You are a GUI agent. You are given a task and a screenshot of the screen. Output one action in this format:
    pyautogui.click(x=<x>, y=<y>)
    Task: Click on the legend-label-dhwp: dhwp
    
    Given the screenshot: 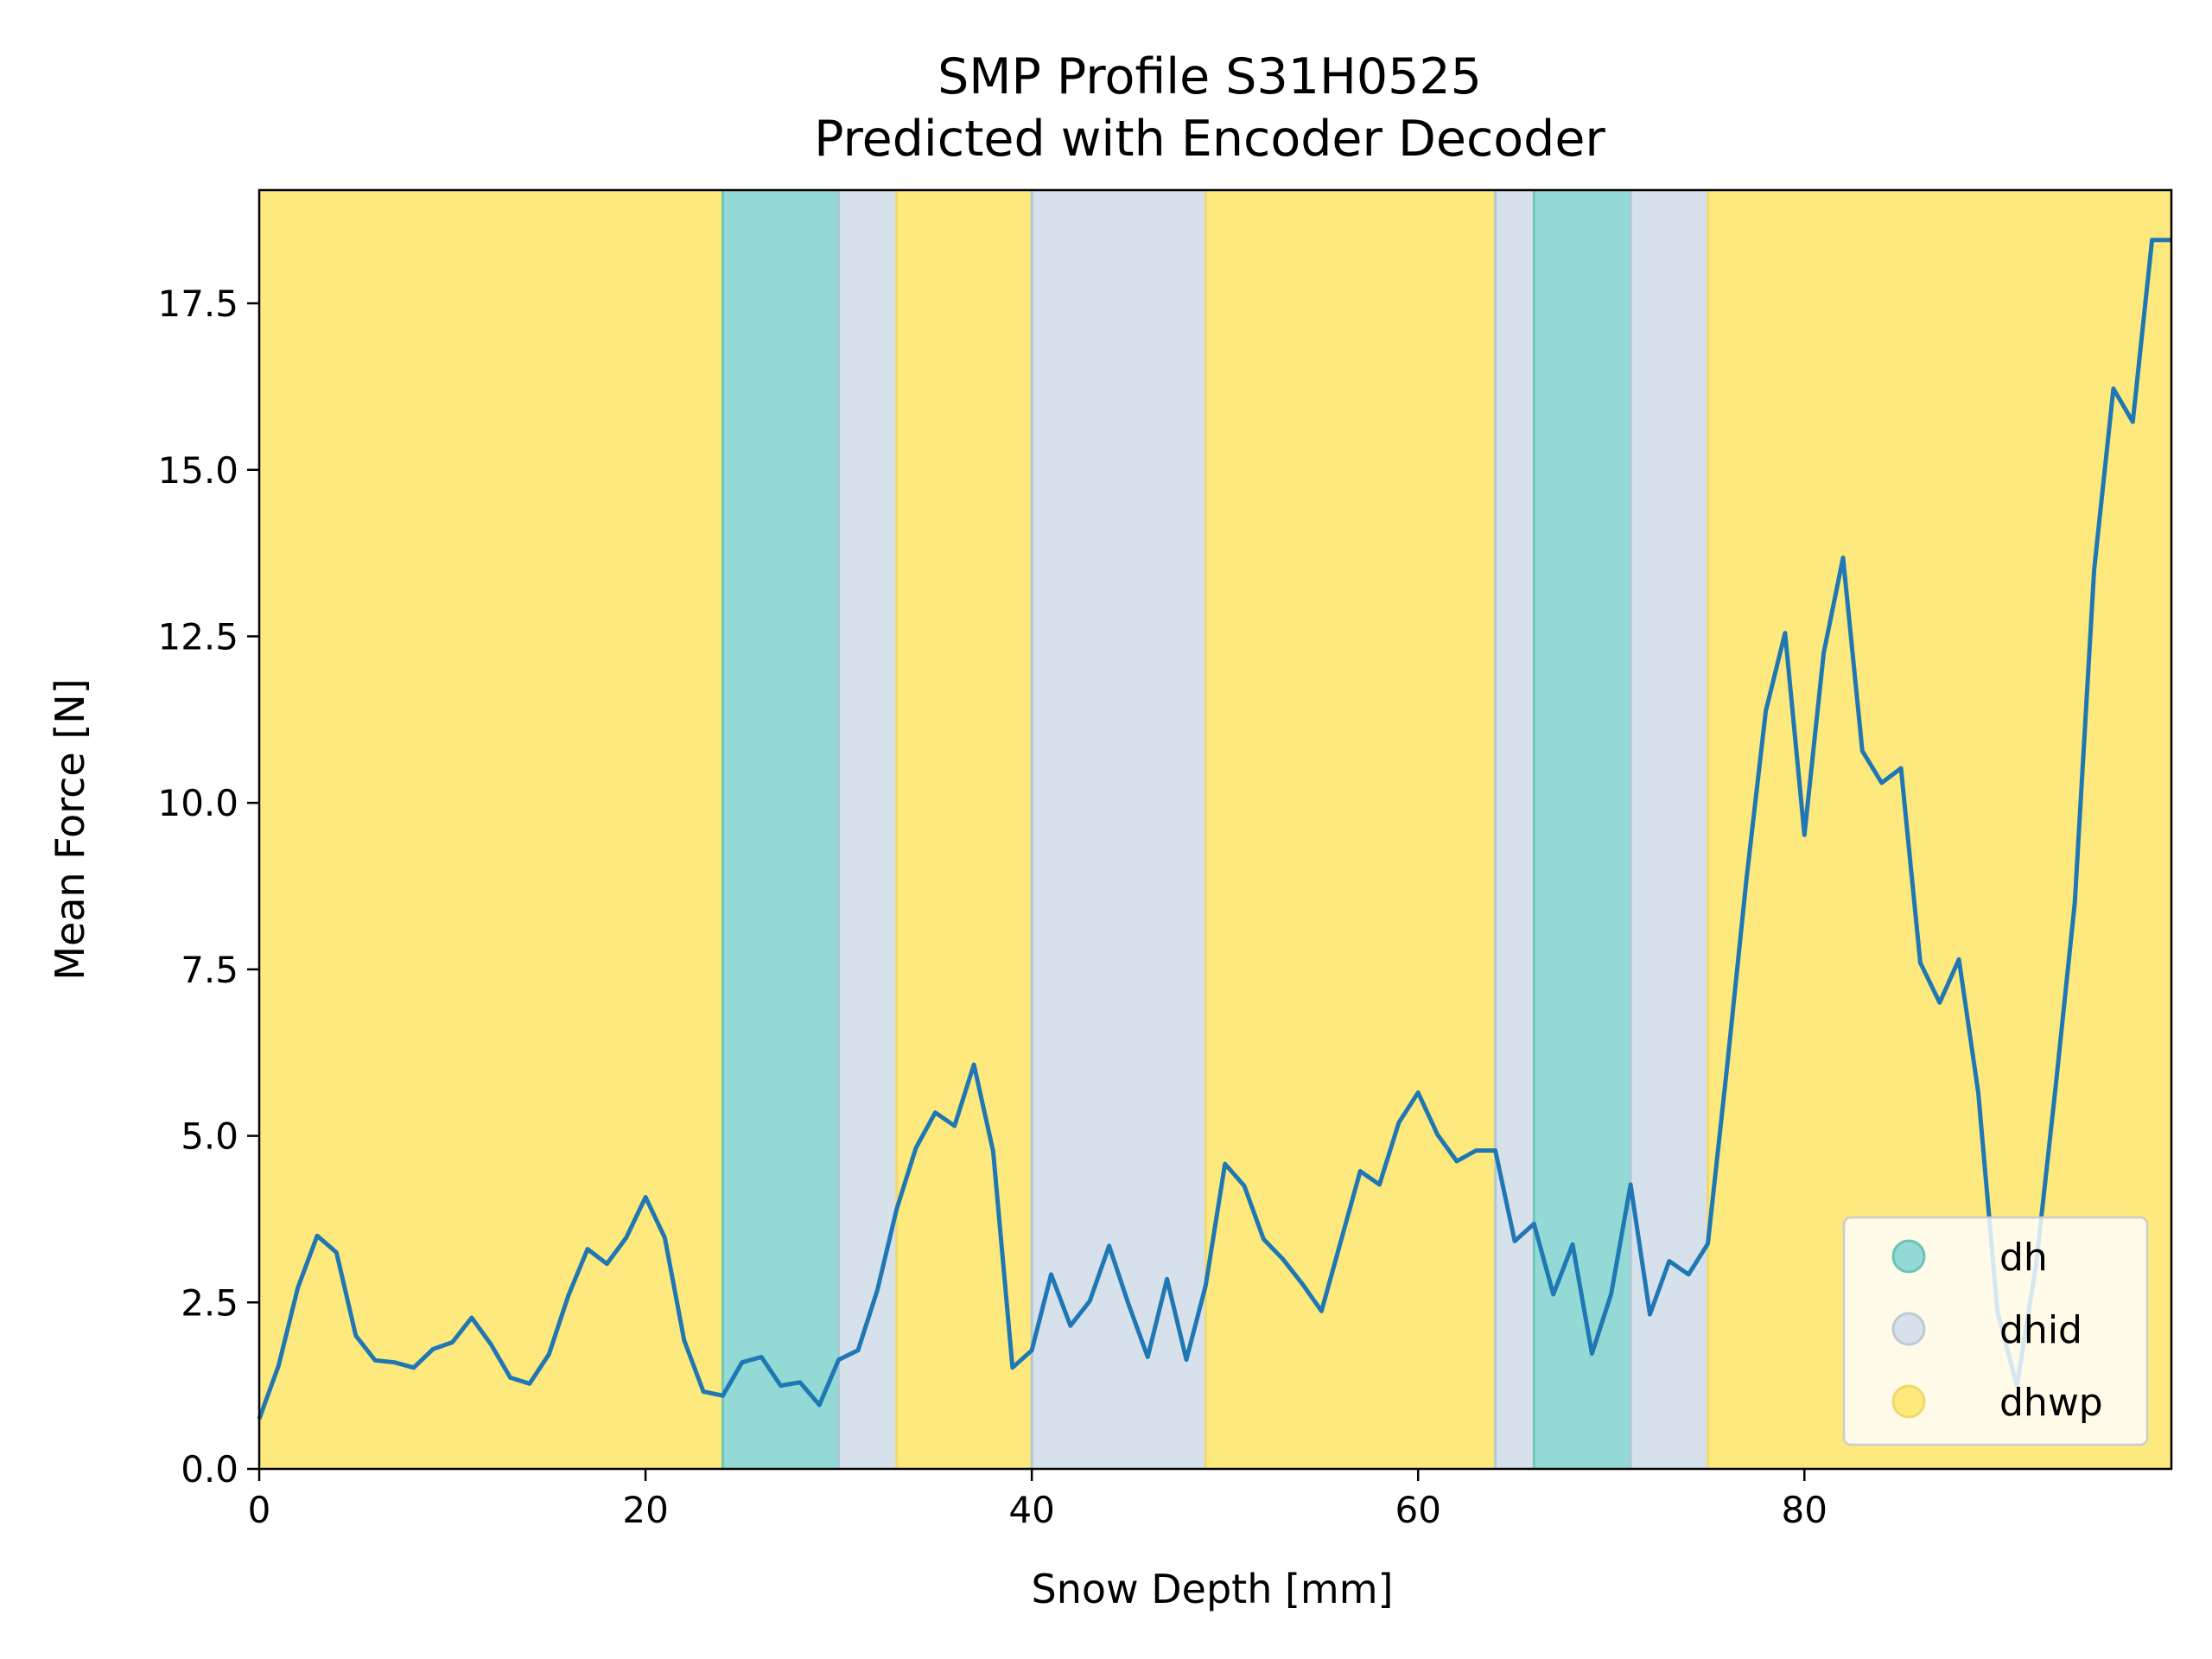 What is the action you would take?
    pyautogui.click(x=2051, y=1403)
    